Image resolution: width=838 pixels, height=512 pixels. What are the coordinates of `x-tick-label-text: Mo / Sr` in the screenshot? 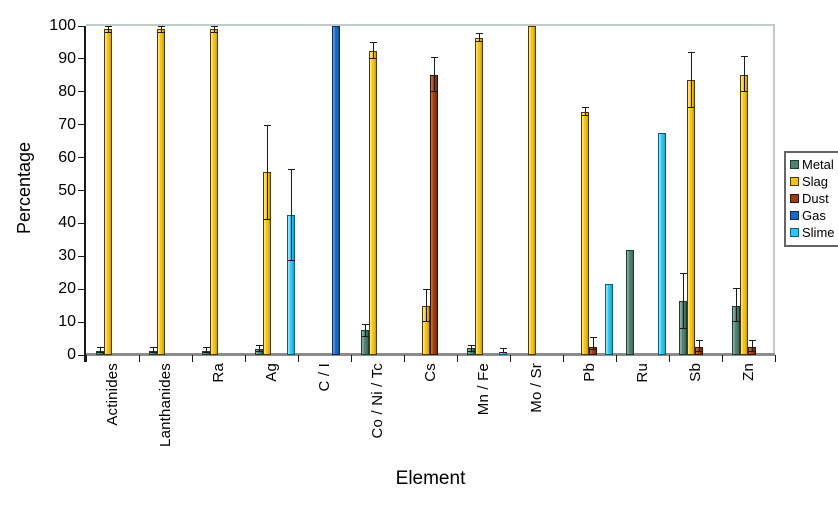 It's located at (536, 388).